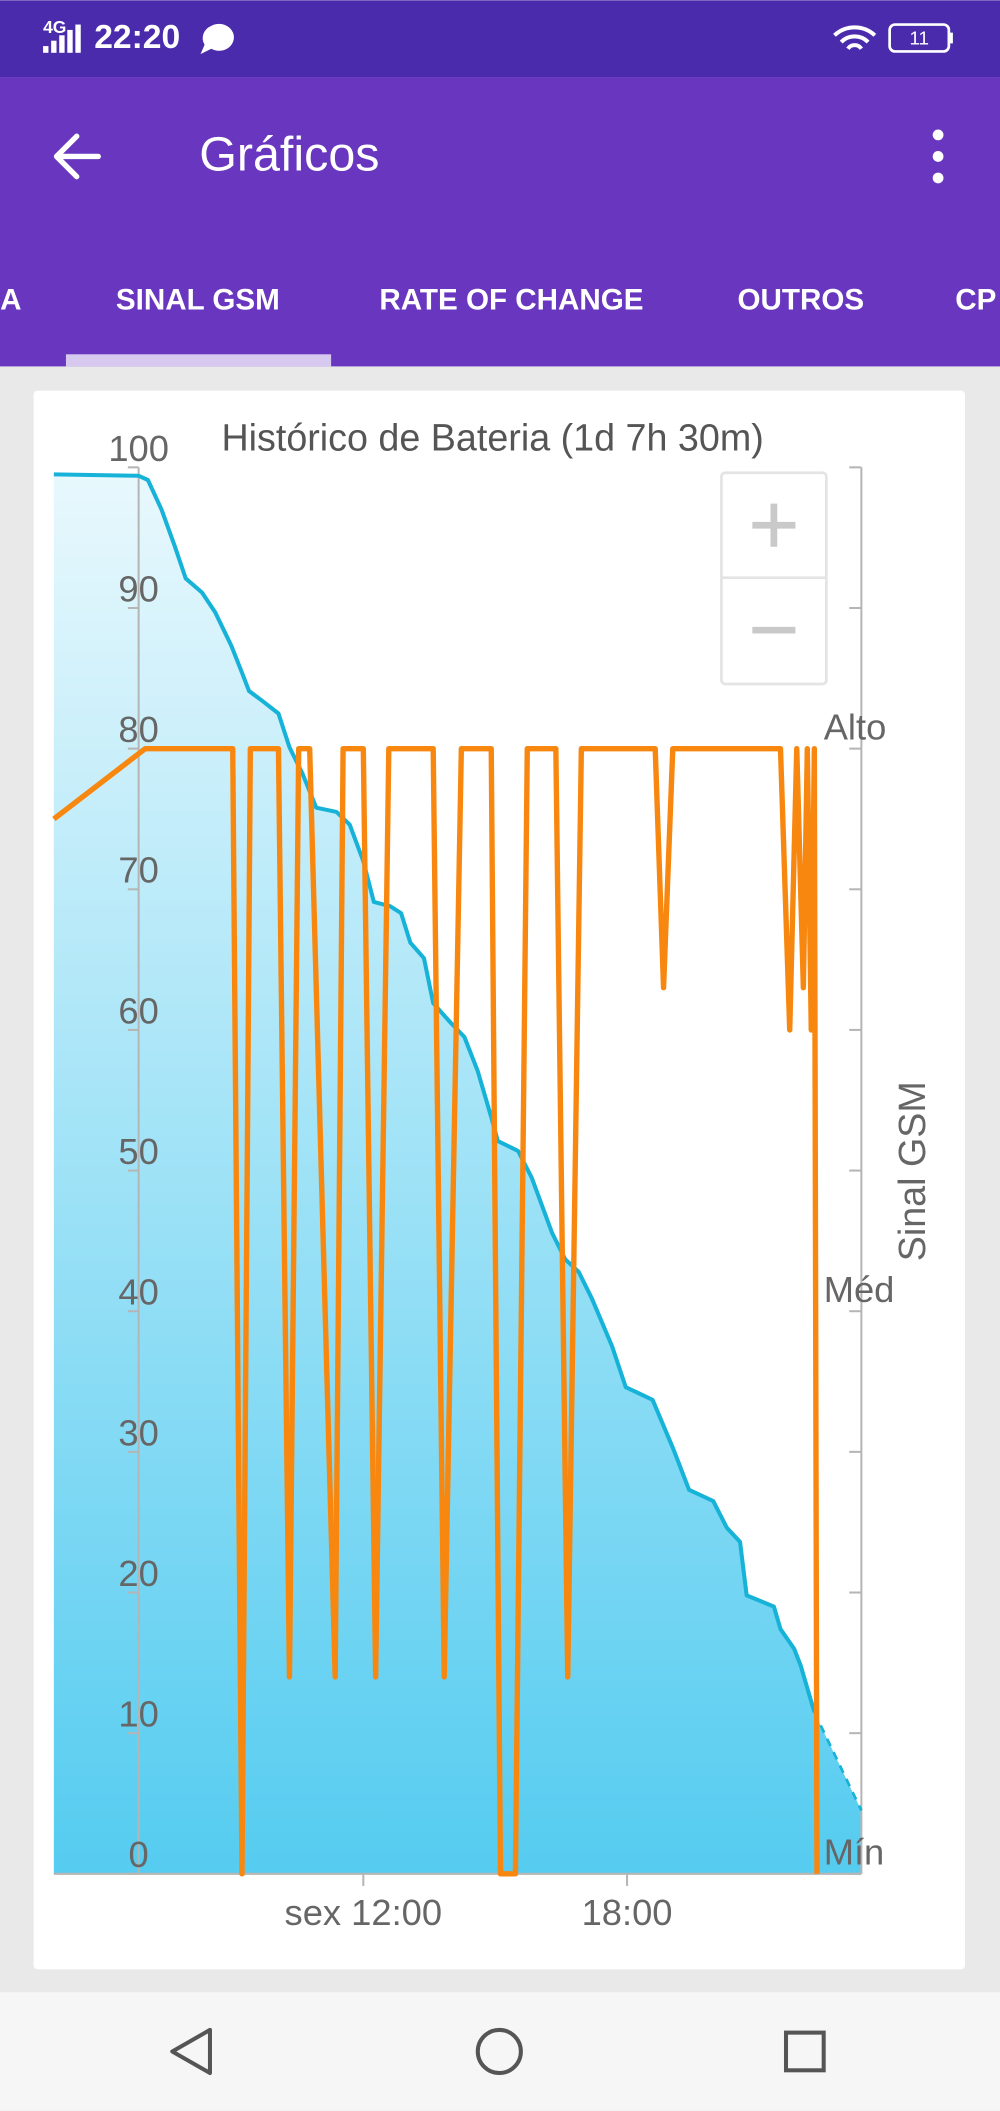 This screenshot has height=2111, width=1000. Describe the element at coordinates (938, 156) in the screenshot. I see `overflow-menu` at that location.